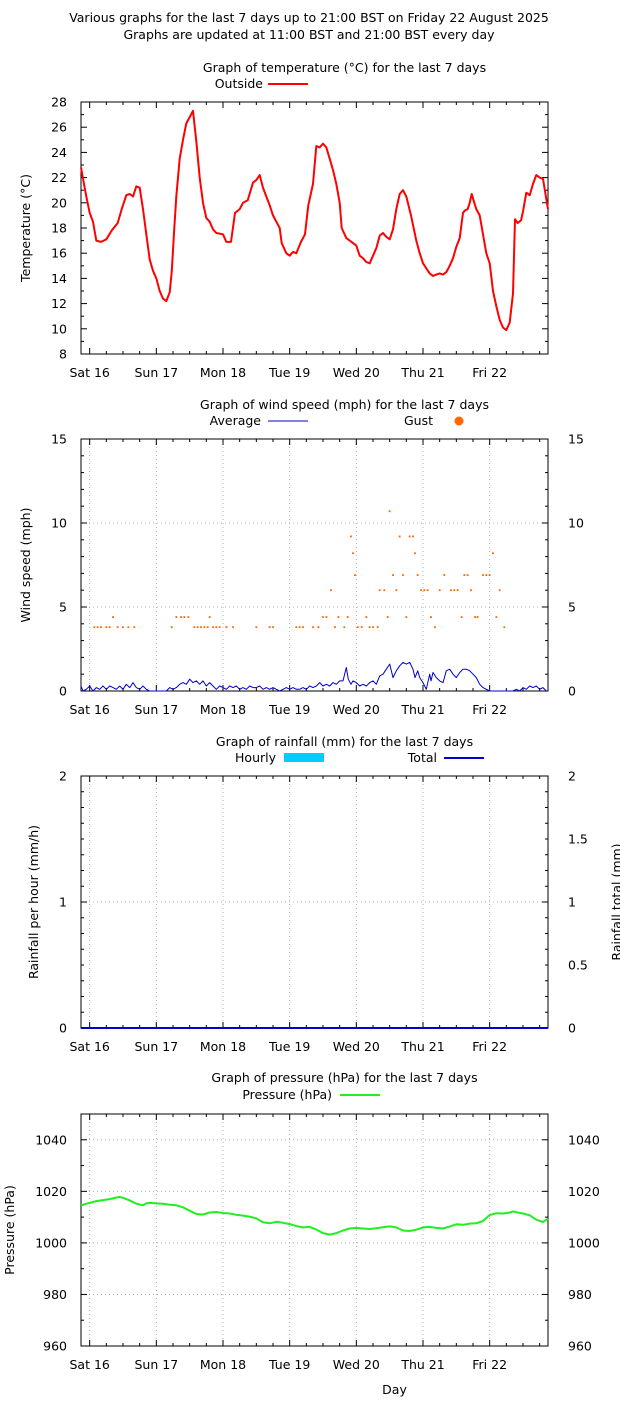 This screenshot has height=1404, width=620. What do you see at coordinates (55, 1346) in the screenshot?
I see `y-tick-label: 960` at bounding box center [55, 1346].